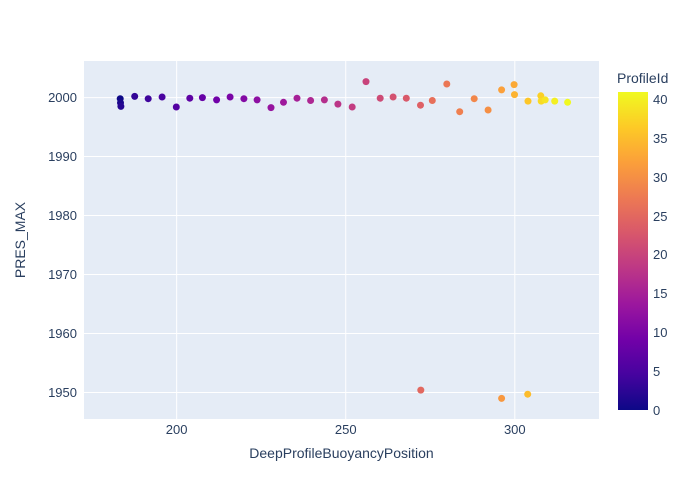  I want to click on colorbar-tick-label: 35, so click(660, 139).